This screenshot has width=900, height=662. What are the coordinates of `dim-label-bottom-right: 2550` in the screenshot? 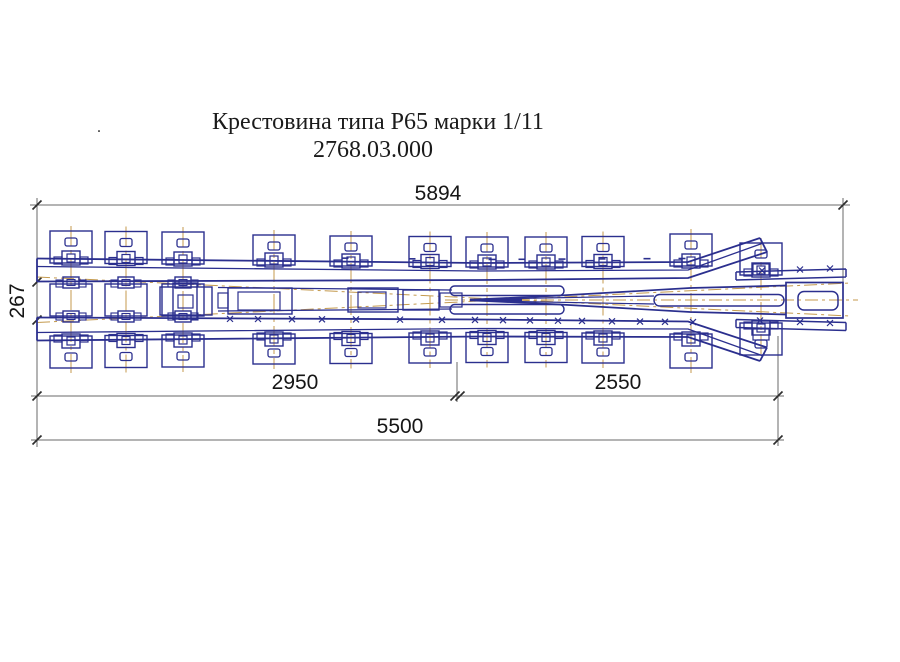 It's located at (618, 382).